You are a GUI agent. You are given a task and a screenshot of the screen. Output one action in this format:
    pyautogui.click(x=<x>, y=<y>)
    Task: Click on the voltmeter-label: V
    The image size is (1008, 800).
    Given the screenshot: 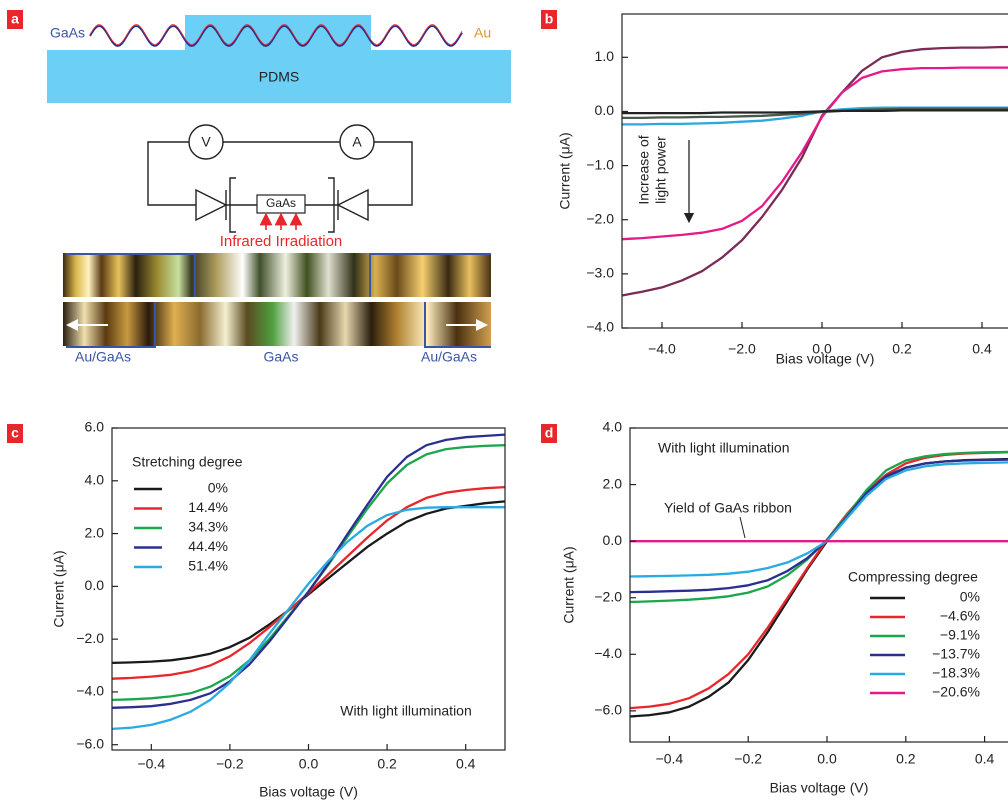 What is the action you would take?
    pyautogui.click(x=206, y=142)
    